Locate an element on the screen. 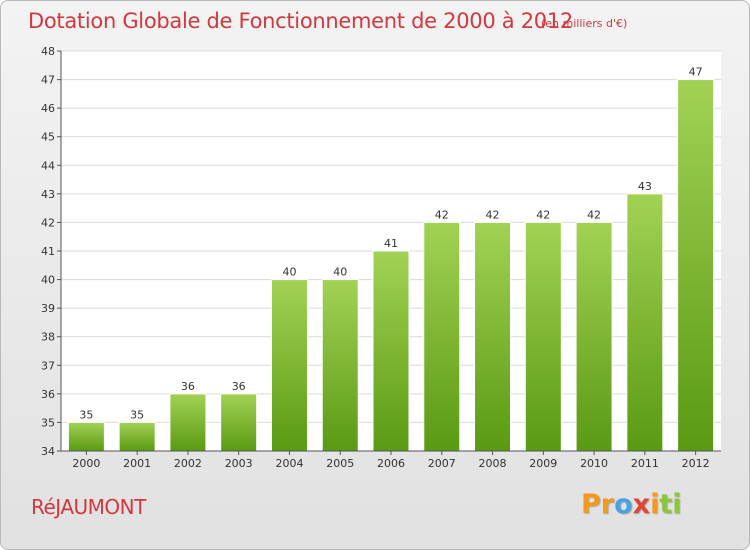 The image size is (750, 550). bar-2012 is located at coordinates (696, 265).